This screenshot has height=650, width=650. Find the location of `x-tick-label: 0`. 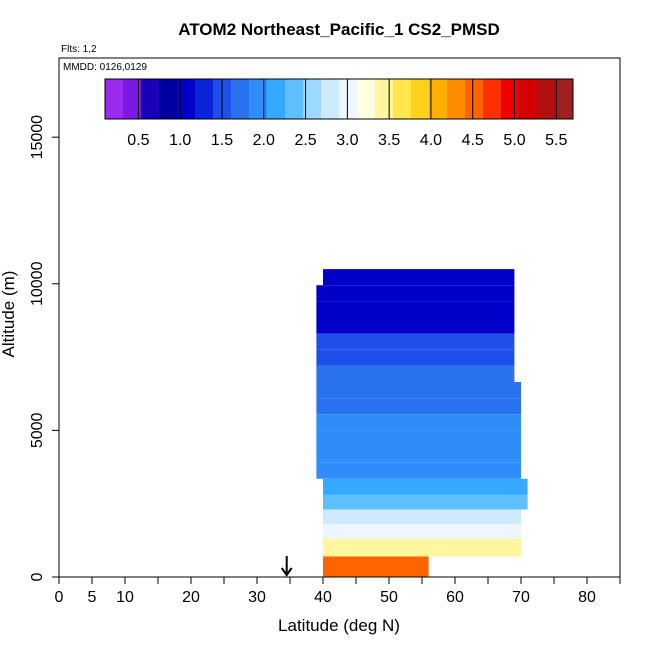

x-tick-label: 0 is located at coordinates (59, 597).